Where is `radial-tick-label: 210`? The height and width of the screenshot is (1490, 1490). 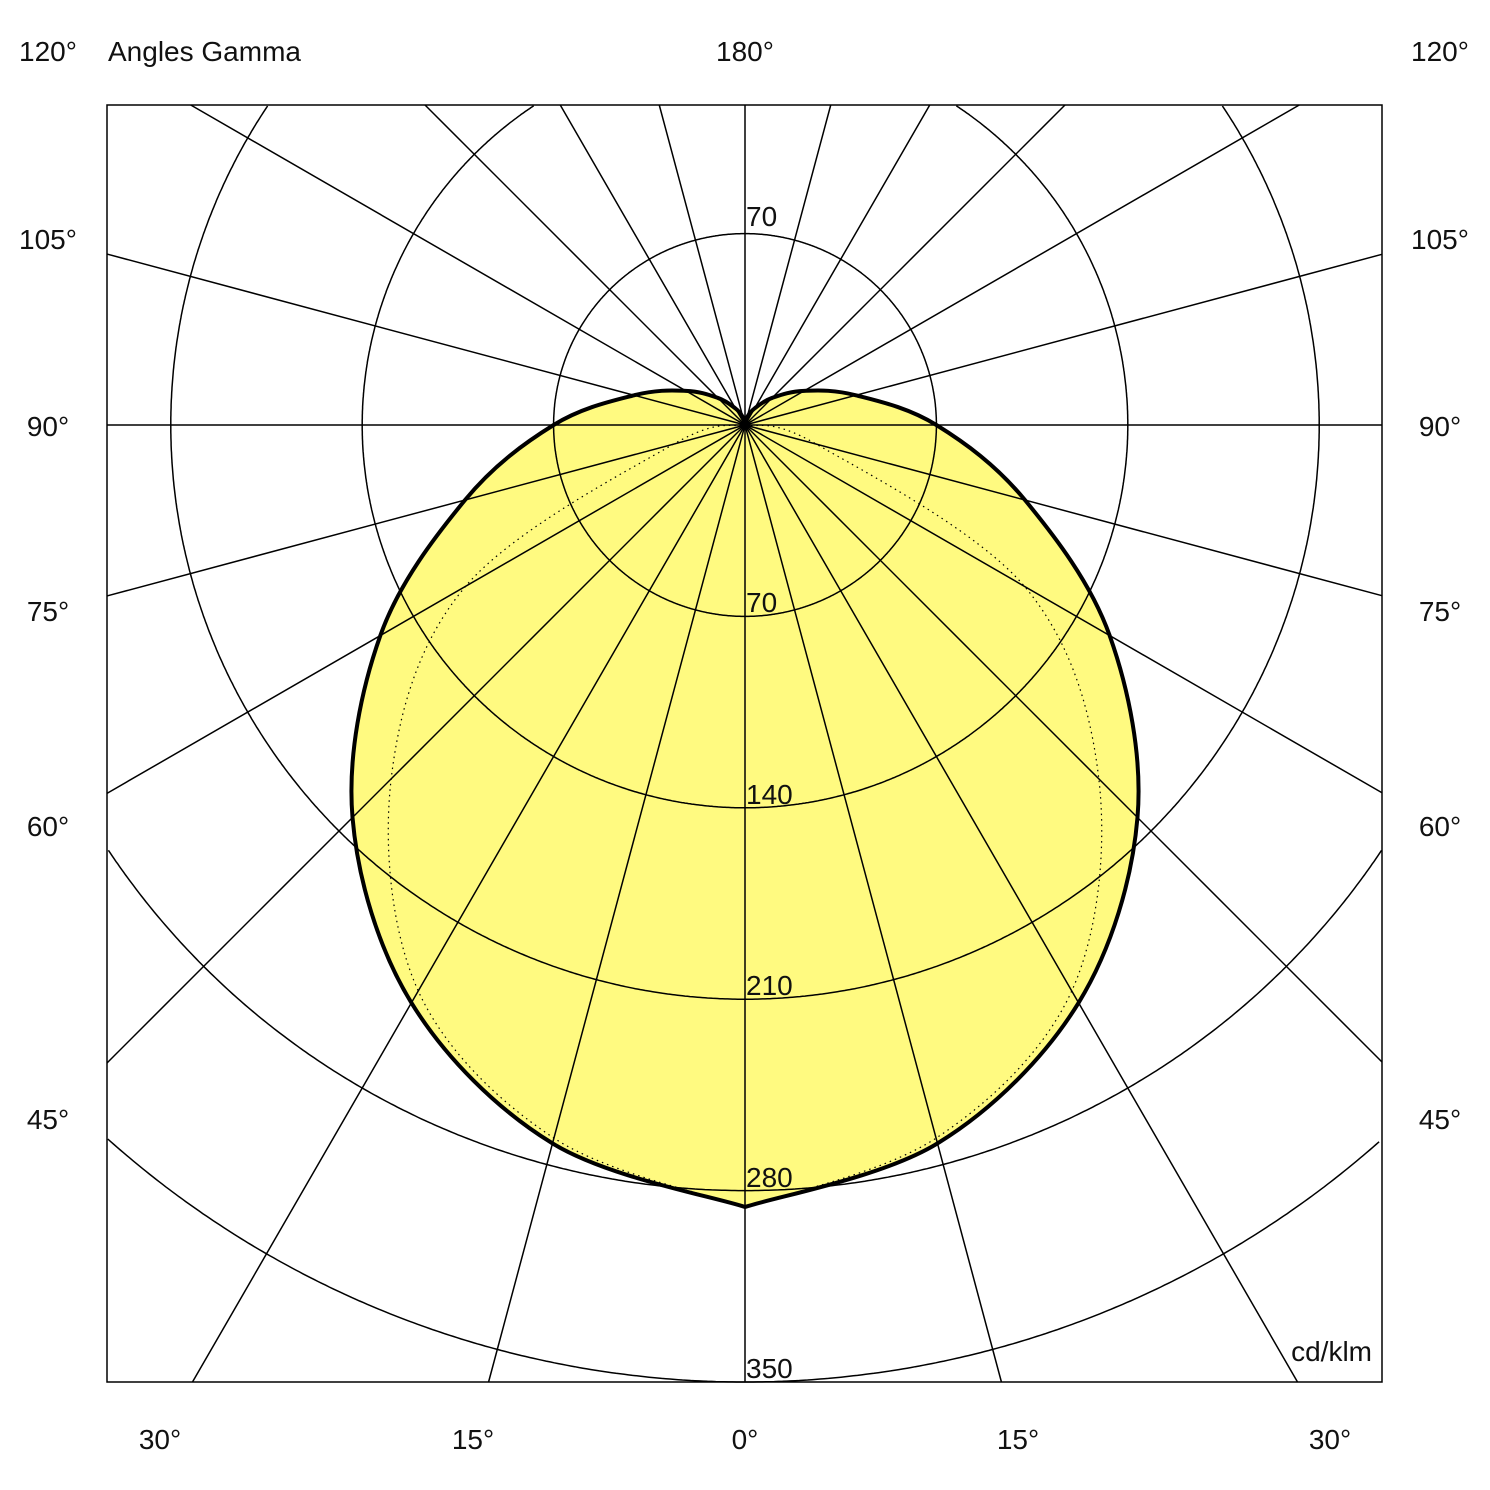 radial-tick-label: 210 is located at coordinates (769, 986).